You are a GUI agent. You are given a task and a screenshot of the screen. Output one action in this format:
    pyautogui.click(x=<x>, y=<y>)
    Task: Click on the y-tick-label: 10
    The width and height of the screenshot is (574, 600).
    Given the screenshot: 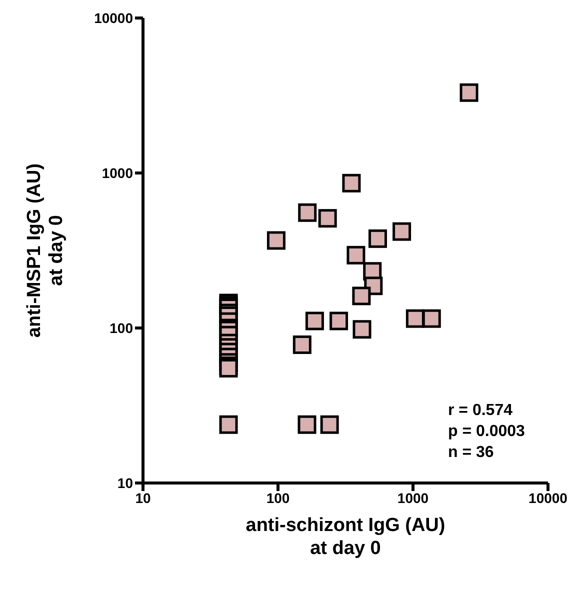 What is the action you would take?
    pyautogui.click(x=125, y=482)
    